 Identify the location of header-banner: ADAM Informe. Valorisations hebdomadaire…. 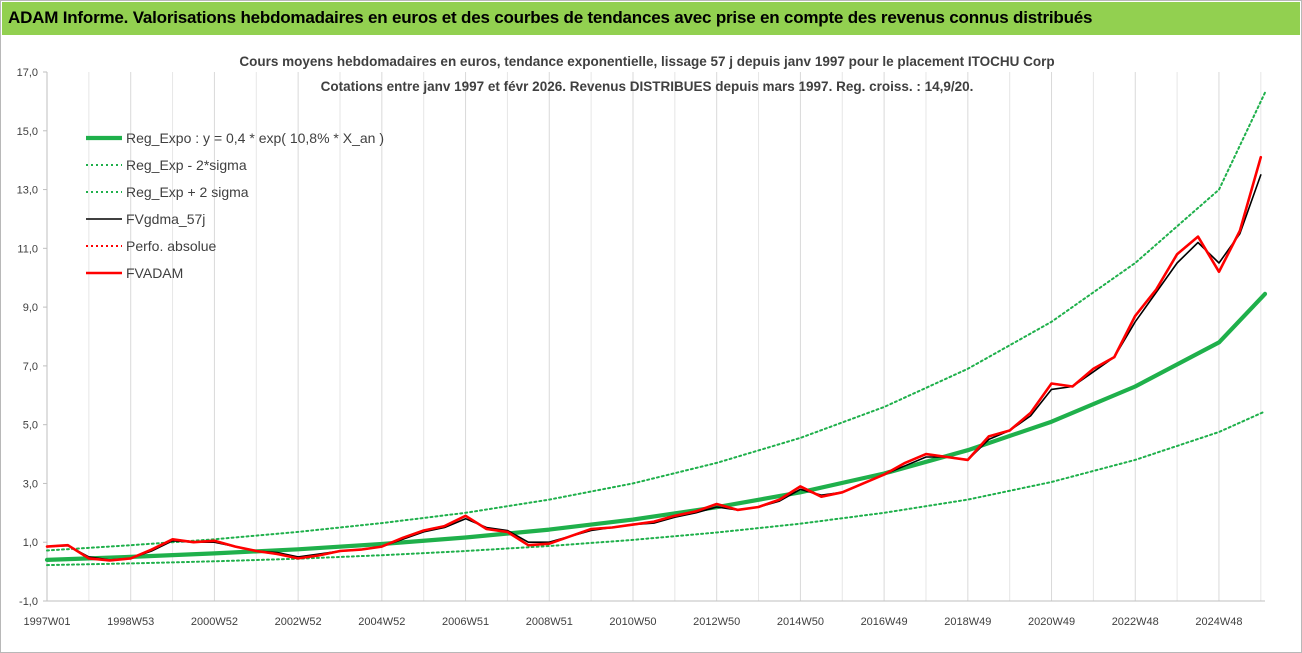
(651, 18).